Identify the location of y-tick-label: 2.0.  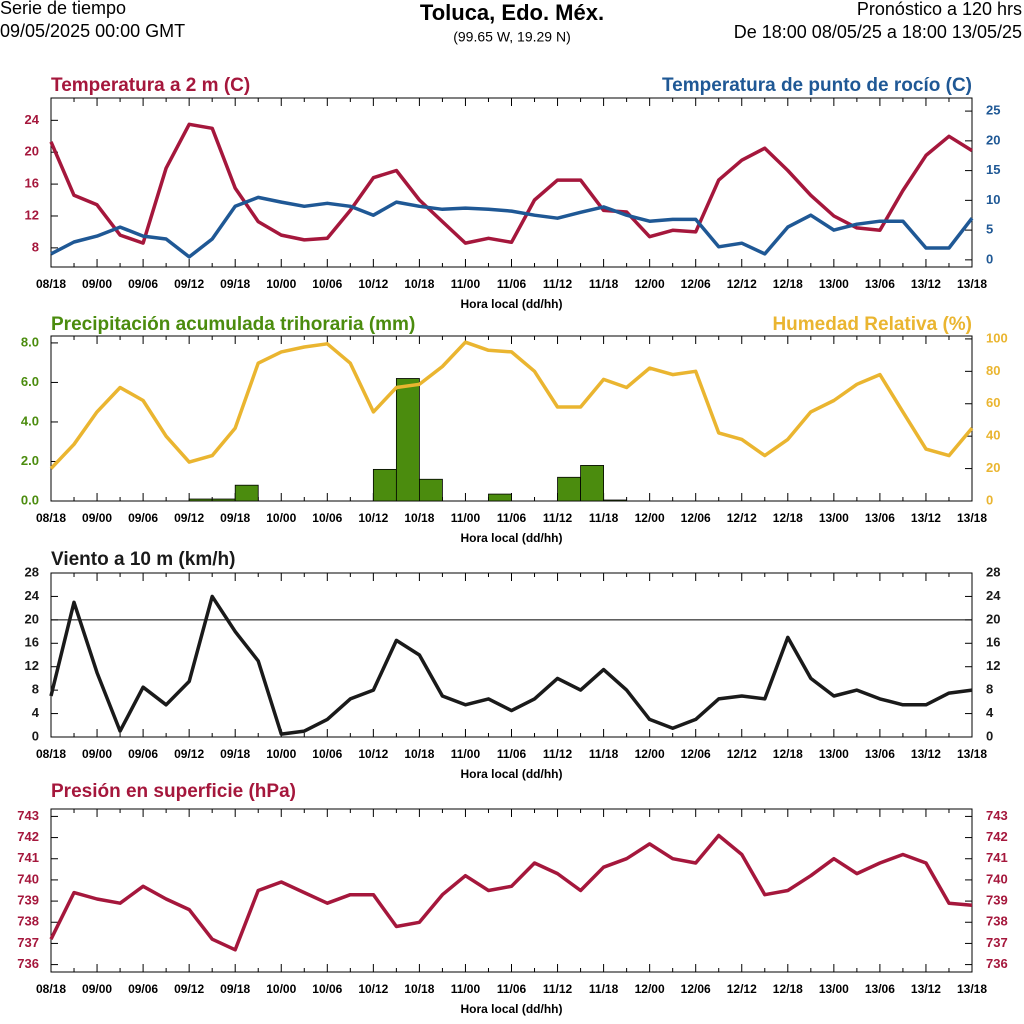
(30, 460).